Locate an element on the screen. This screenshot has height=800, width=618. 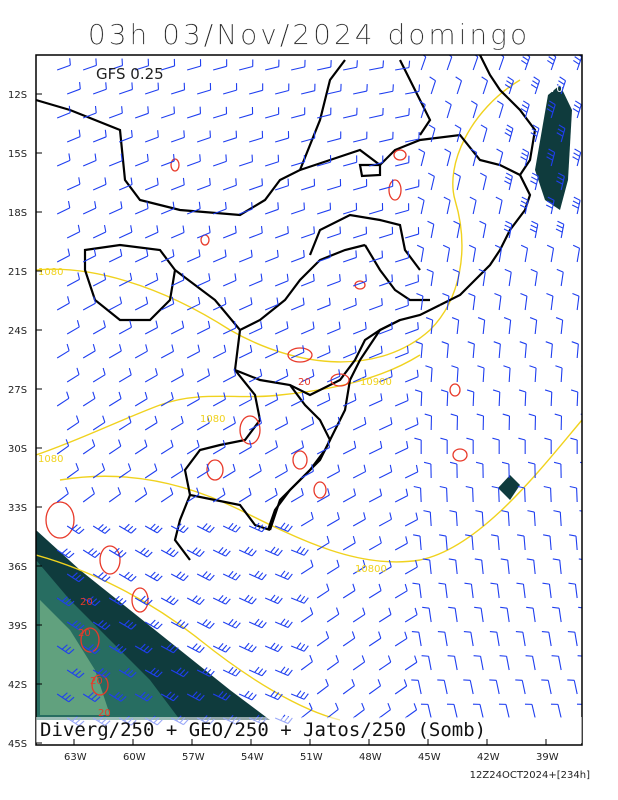
lat-label: 27S is located at coordinates (17, 390).